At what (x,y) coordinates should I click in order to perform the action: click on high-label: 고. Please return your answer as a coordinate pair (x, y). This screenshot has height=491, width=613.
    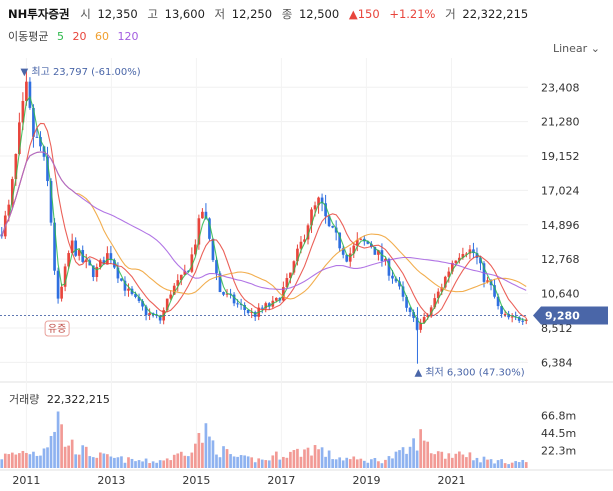
    Looking at the image, I should click on (152, 14).